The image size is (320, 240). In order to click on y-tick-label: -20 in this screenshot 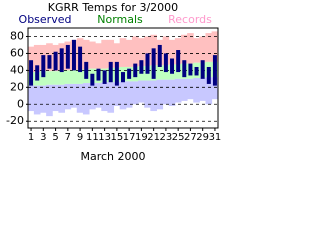, I will do `click(15, 120)`.